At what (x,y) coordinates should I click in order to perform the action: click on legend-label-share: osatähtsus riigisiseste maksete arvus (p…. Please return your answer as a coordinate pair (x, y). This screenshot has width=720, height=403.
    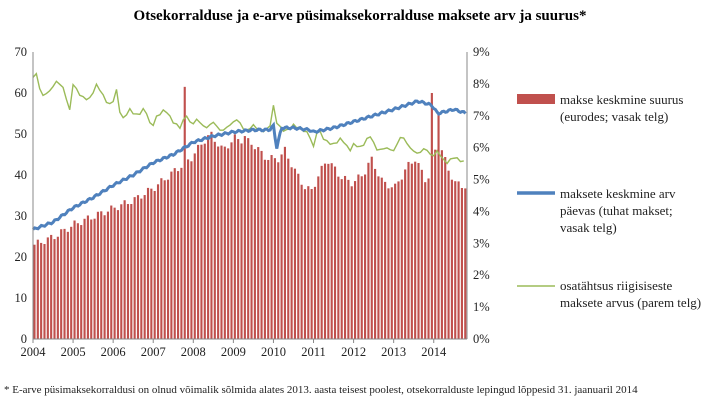
    Looking at the image, I should click on (630, 294).